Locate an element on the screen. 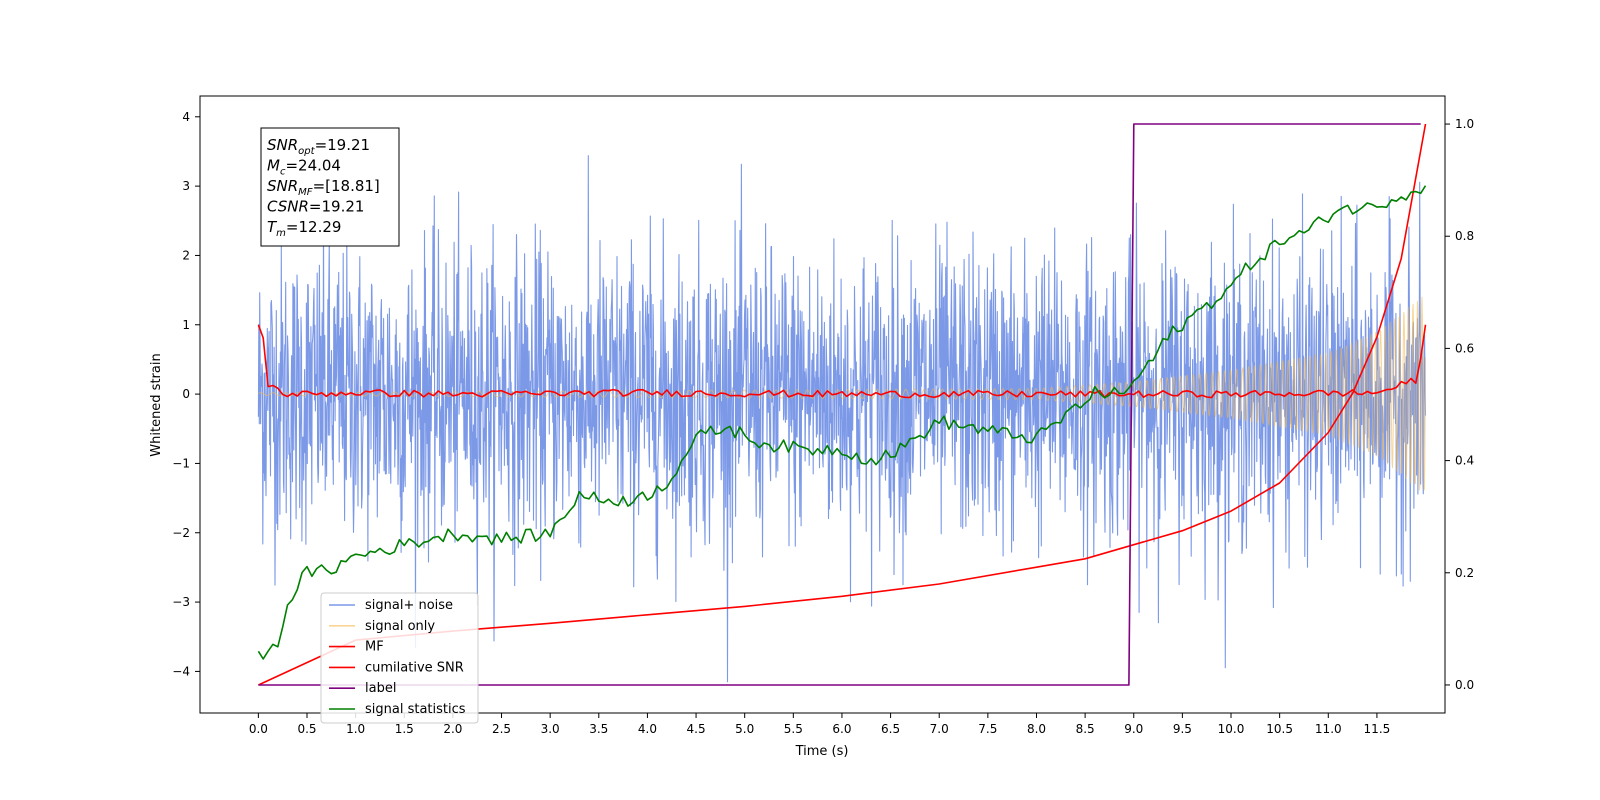  annotation-line: SNRMF=[18.81] is located at coordinates (323, 187).